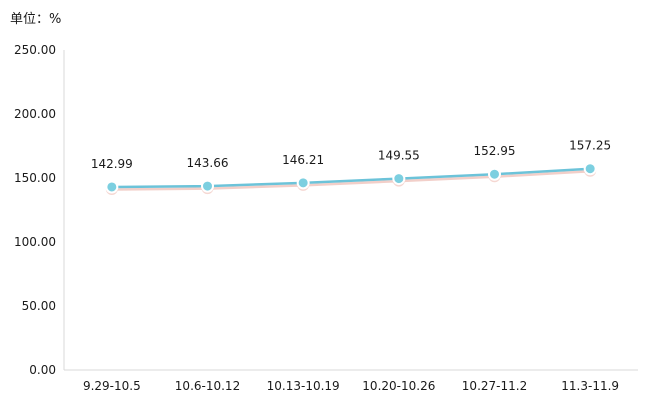 The image size is (648, 405). What do you see at coordinates (35, 178) in the screenshot?
I see `y-tick-label: 150.00` at bounding box center [35, 178].